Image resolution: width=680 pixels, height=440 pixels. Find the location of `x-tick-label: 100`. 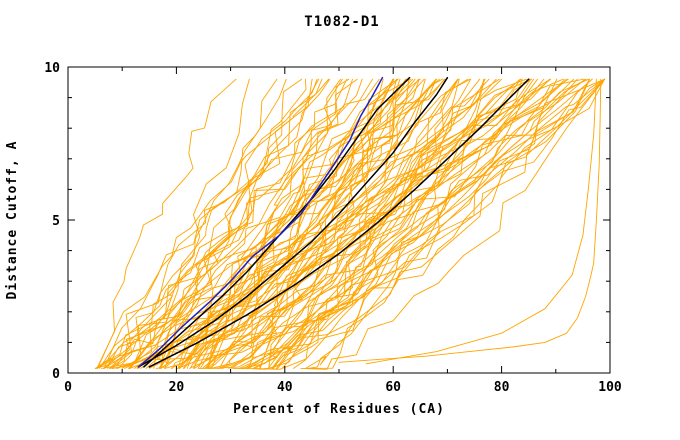

x-tick-label: 100 is located at coordinates (610, 387).